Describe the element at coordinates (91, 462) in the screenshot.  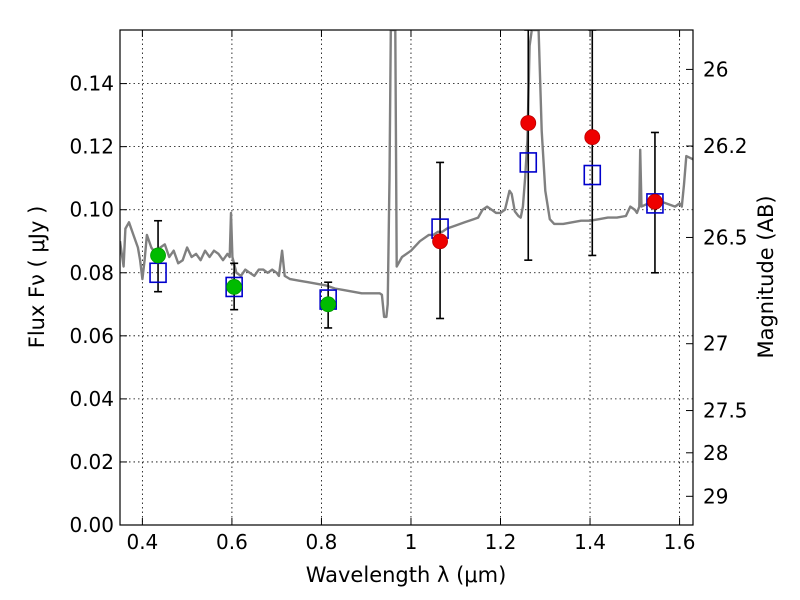
I see `y-tick-label: 0.02` at that location.